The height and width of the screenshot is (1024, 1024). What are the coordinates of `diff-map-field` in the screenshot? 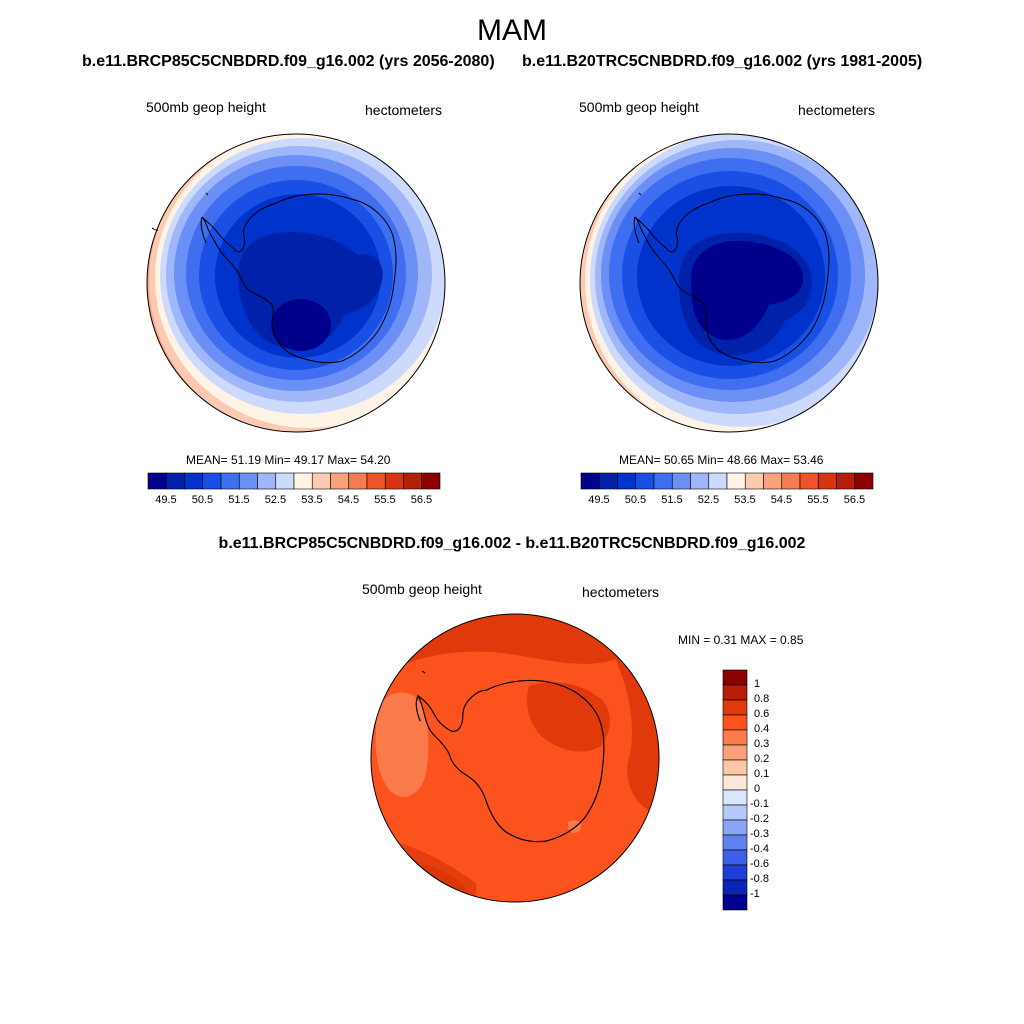 It's located at (515, 758).